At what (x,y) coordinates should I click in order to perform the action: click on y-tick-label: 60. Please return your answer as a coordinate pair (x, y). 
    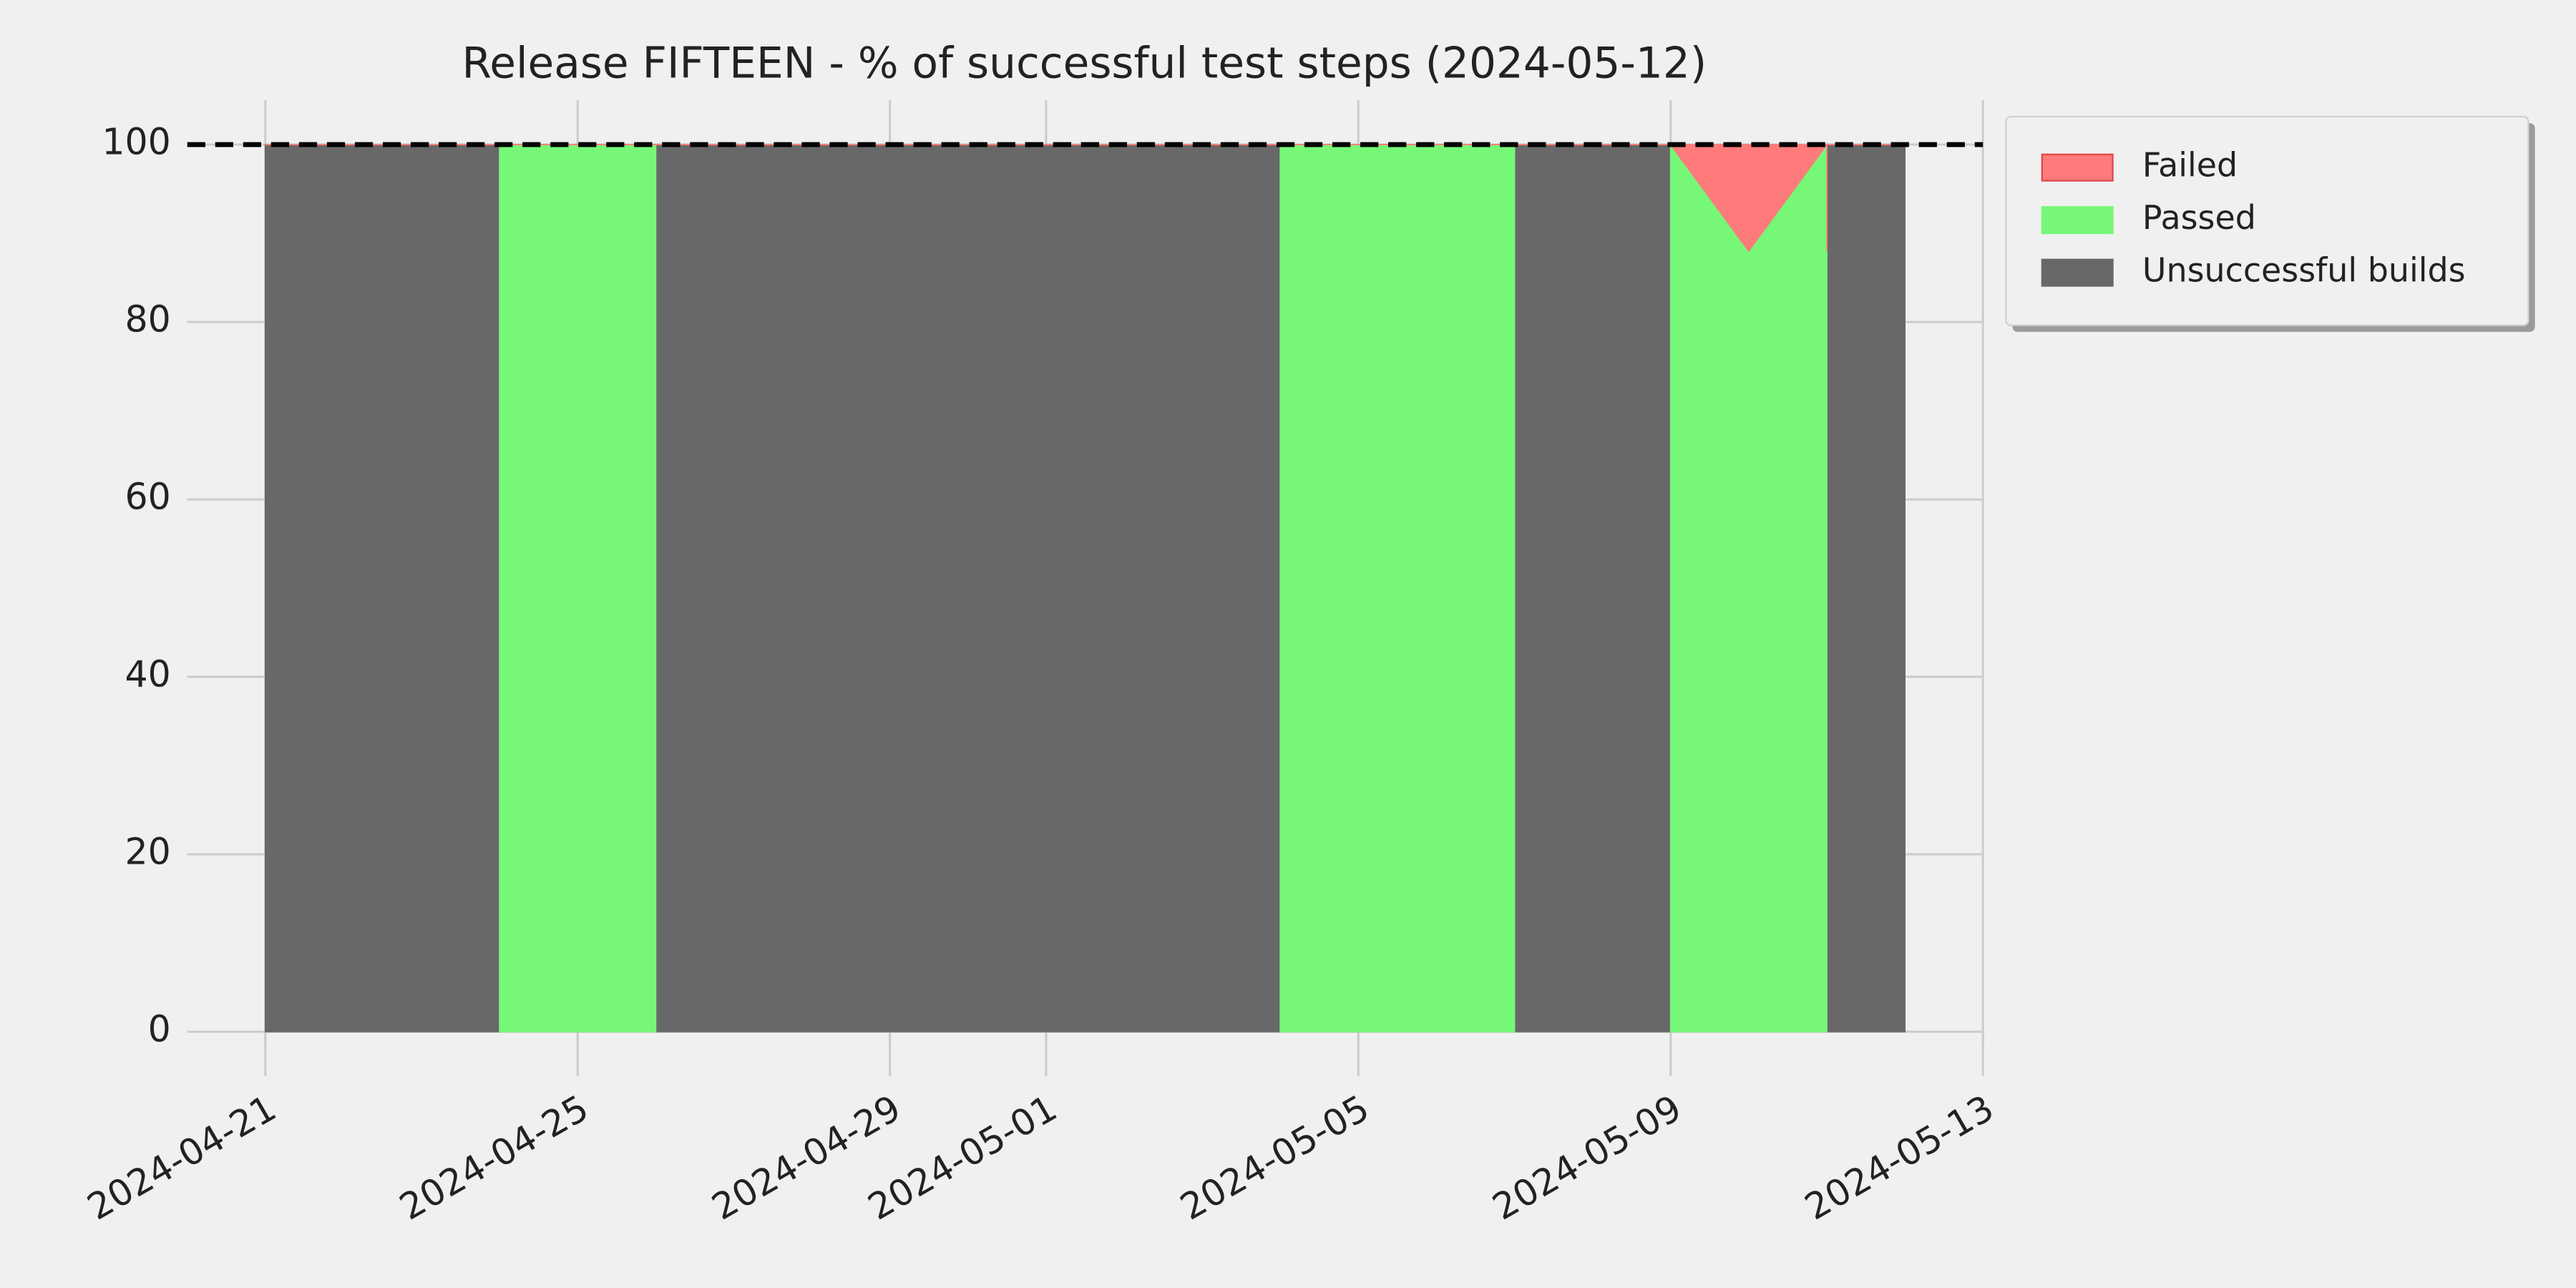
    Looking at the image, I should click on (148, 496).